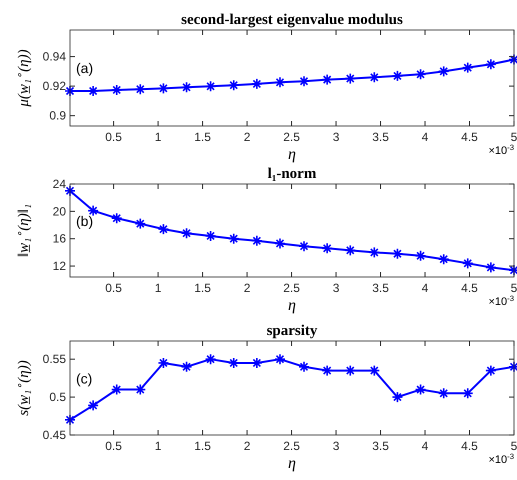  I want to click on chart-title: second-largest eigenvalue modulus, so click(292, 20).